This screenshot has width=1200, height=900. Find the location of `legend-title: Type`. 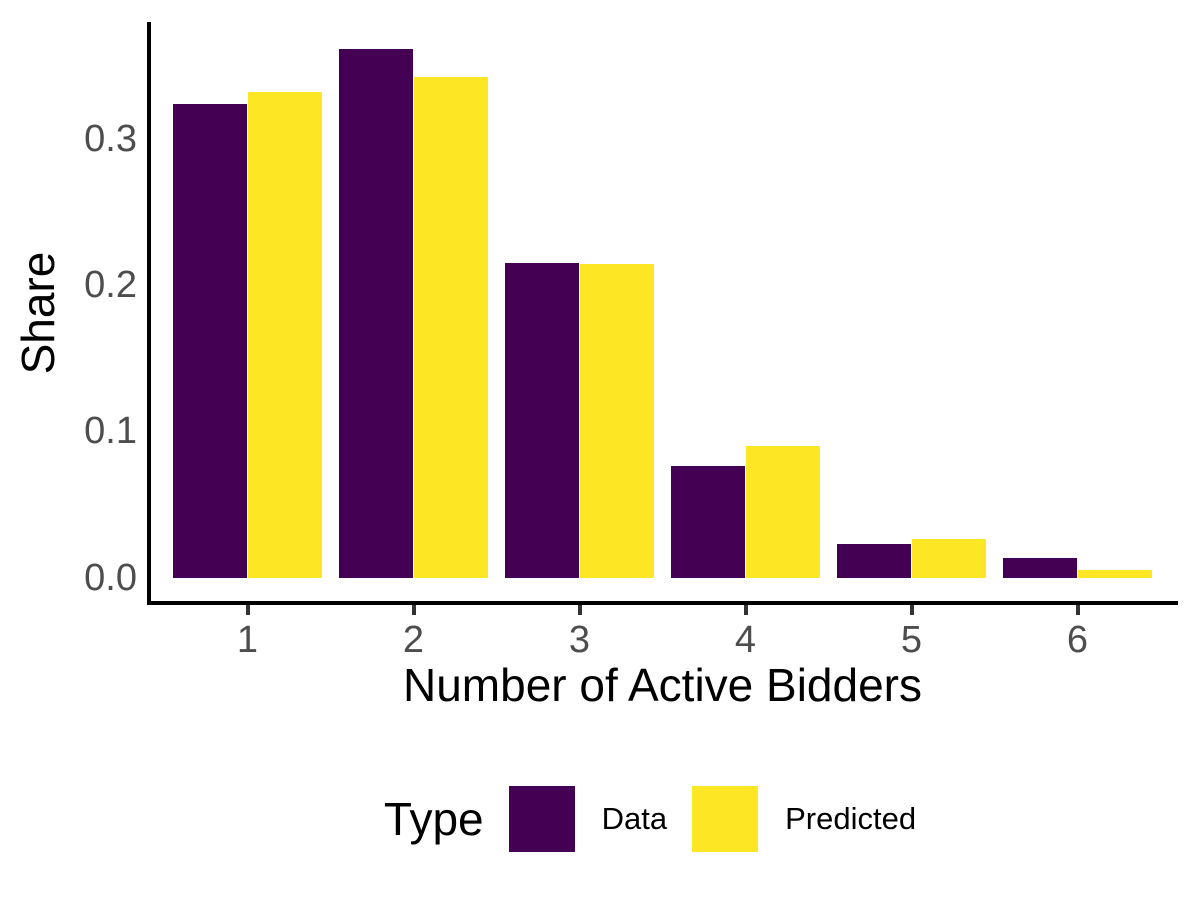

legend-title: Type is located at coordinates (433, 819).